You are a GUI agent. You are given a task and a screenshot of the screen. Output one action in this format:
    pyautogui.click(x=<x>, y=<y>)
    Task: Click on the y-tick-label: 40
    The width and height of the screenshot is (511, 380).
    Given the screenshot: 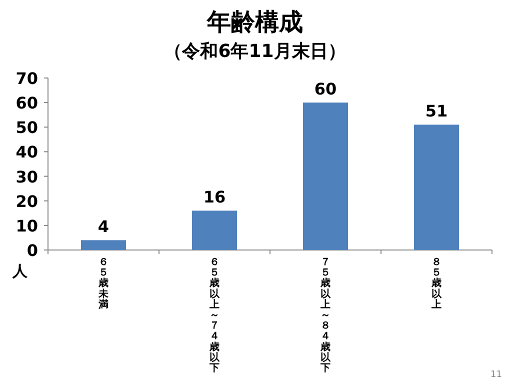 What is the action you would take?
    pyautogui.click(x=27, y=152)
    